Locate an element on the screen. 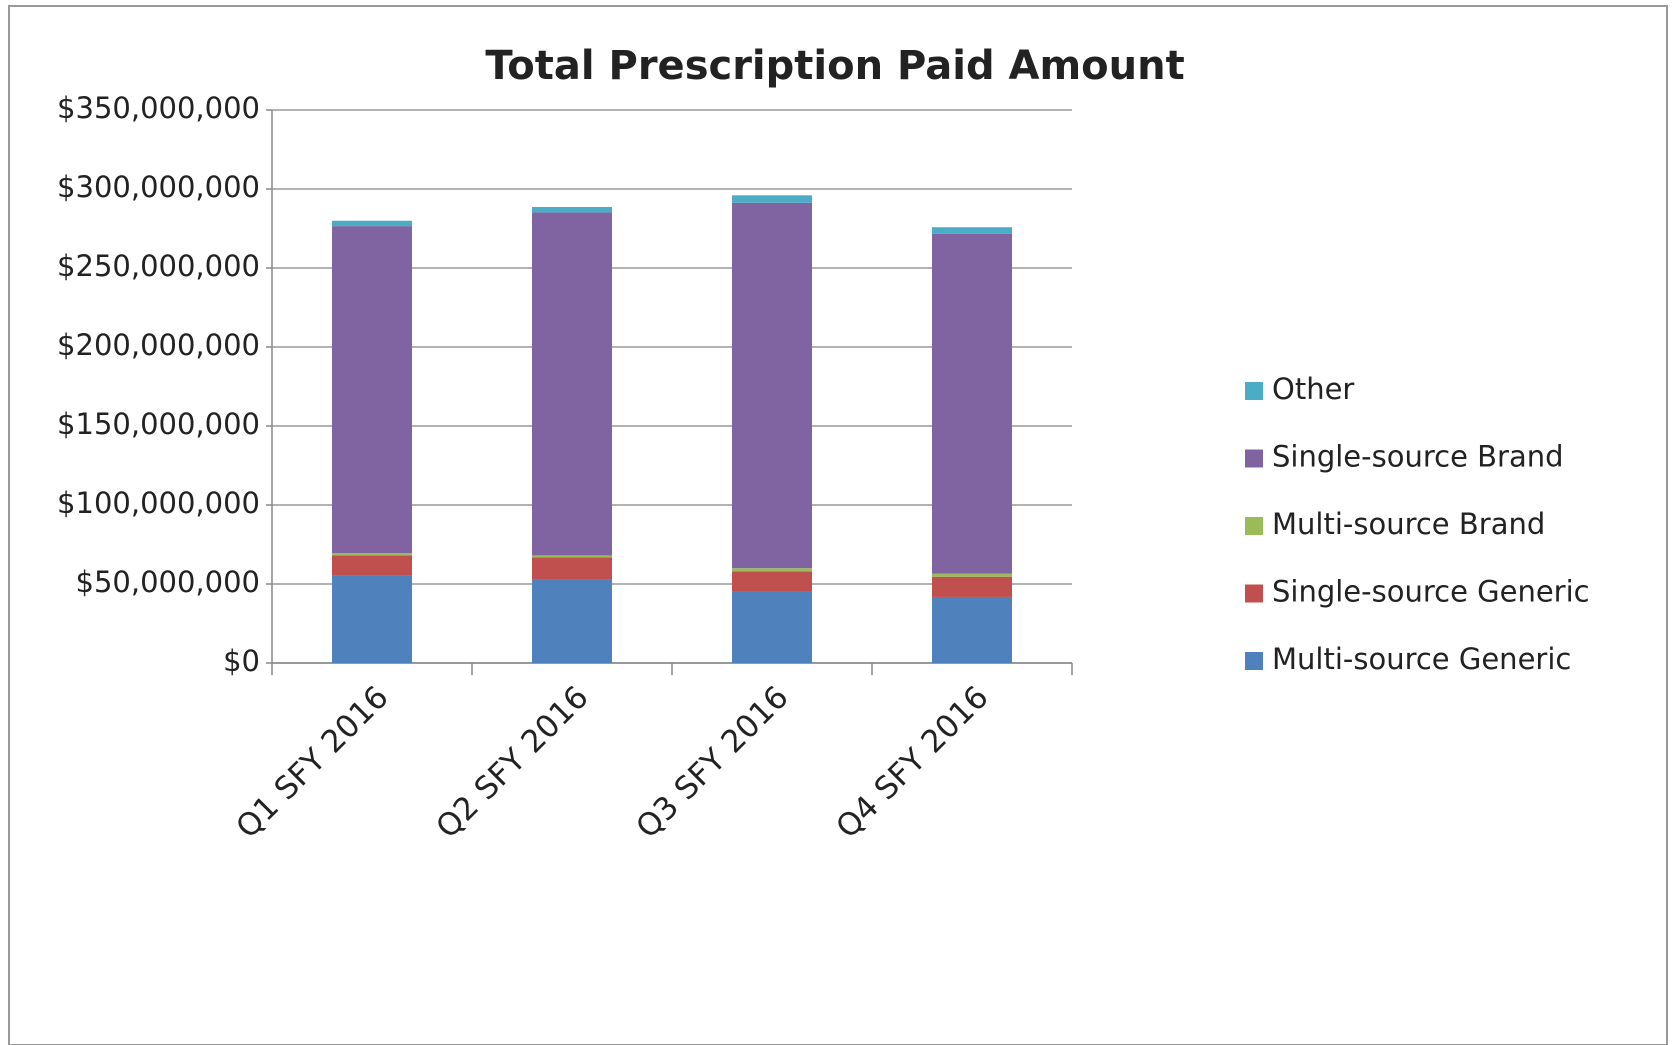 The height and width of the screenshot is (1045, 1672). legend-label: Multi-source Generic is located at coordinates (1421, 659).